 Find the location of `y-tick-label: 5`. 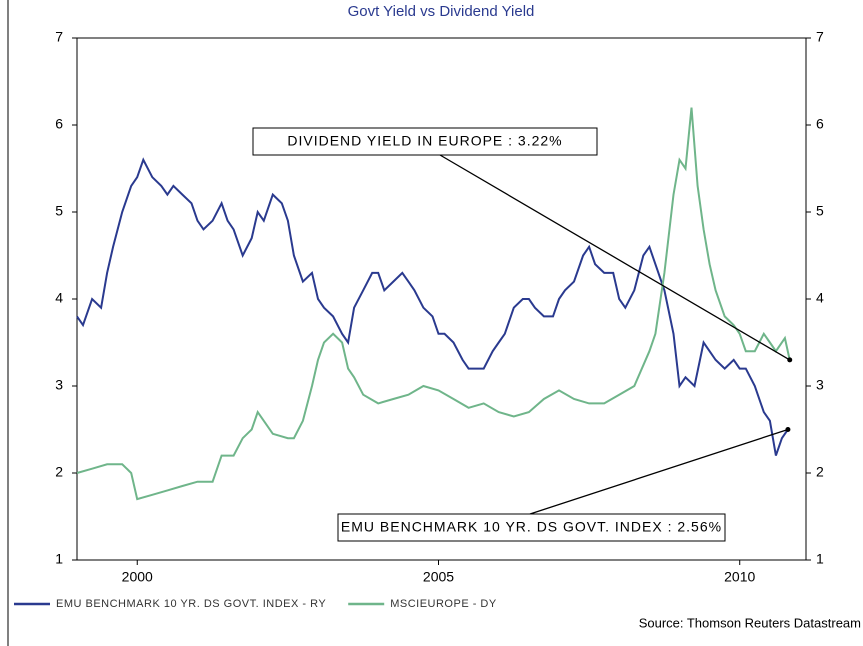

y-tick-label: 5 is located at coordinates (59, 211).